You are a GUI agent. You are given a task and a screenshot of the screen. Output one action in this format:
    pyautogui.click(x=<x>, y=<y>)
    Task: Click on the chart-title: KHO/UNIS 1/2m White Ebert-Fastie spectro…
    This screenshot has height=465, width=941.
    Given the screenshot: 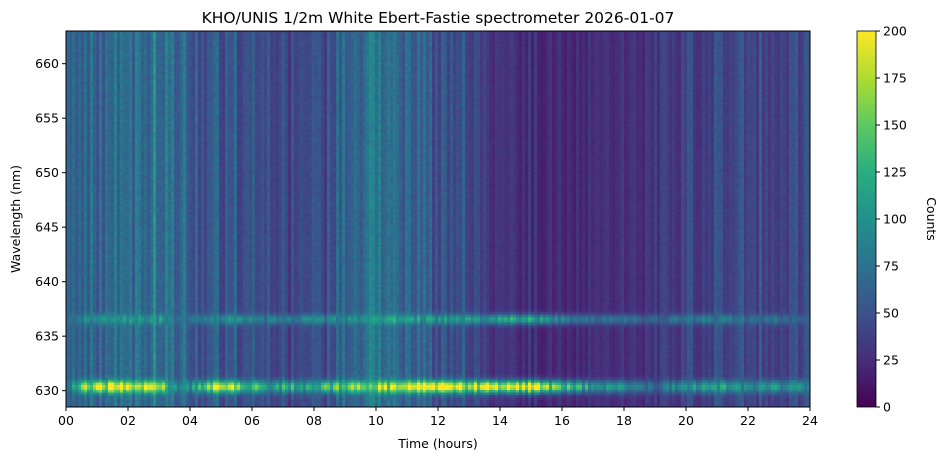 What is the action you would take?
    pyautogui.click(x=438, y=18)
    